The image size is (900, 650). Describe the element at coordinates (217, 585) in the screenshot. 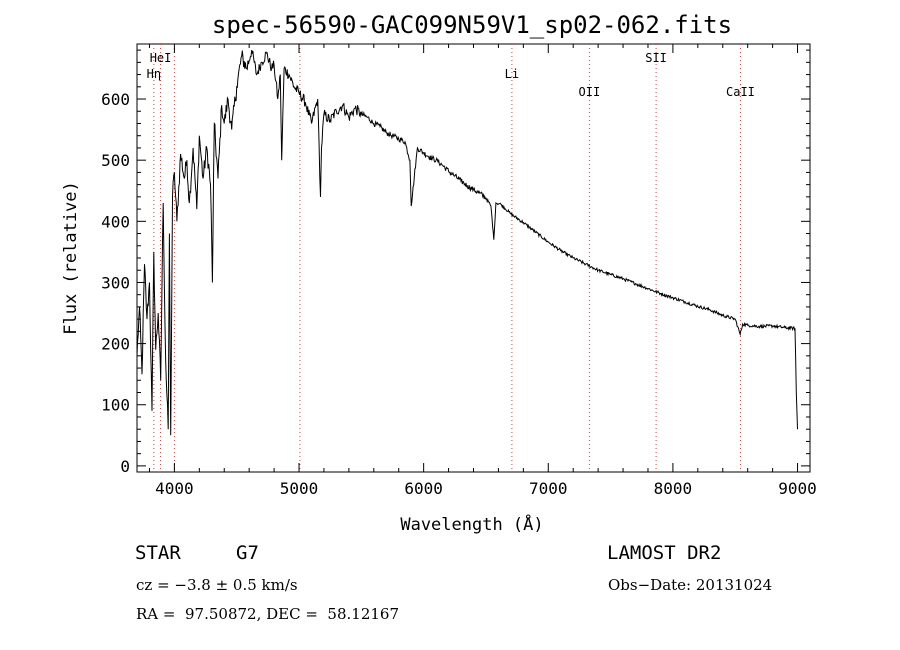

I see `redshift-cz: cz = −3.8 ± 0.5 km/s` at that location.